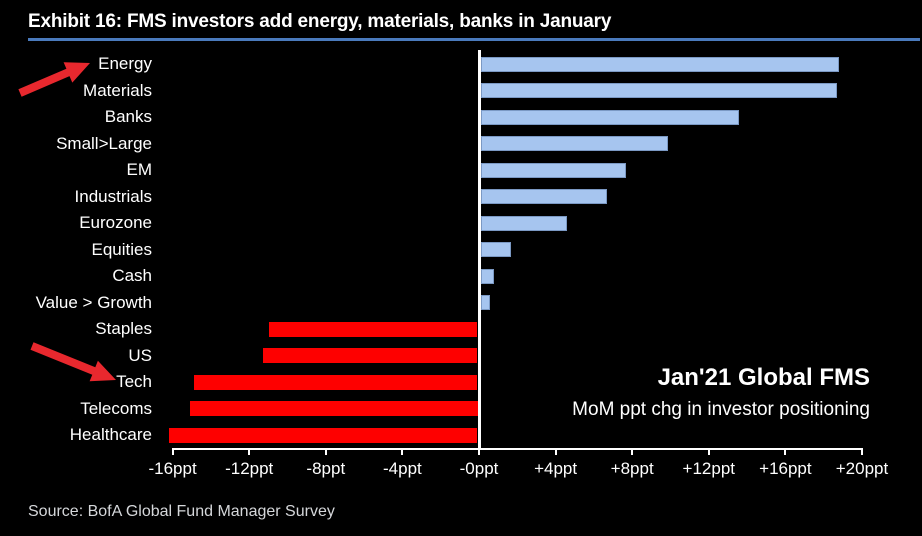 The height and width of the screenshot is (536, 922). I want to click on axis-tick-label-4ppt: +4ppt, so click(556, 468).